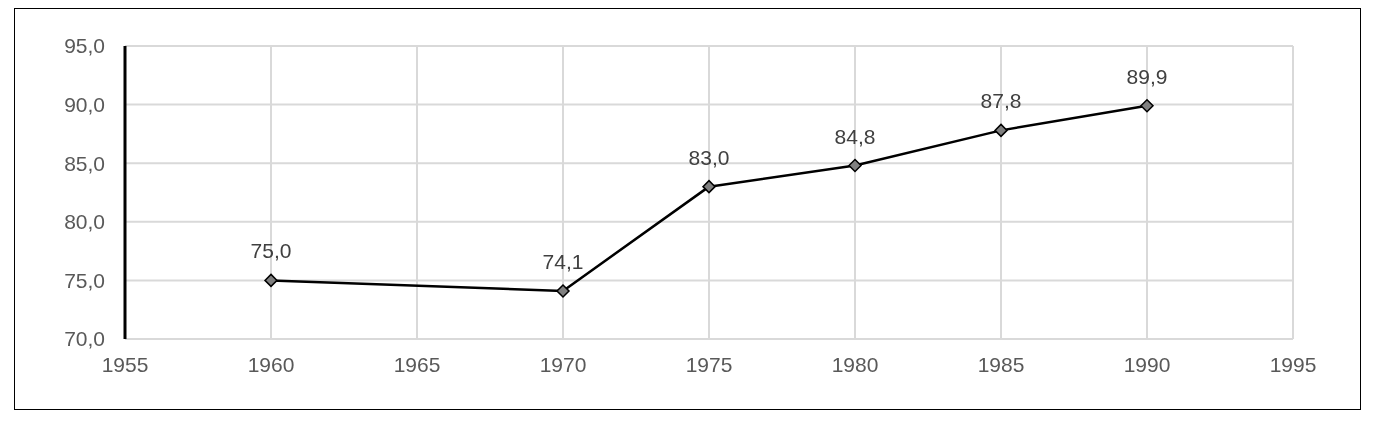 The width and height of the screenshot is (1373, 423). Describe the element at coordinates (84, 222) in the screenshot. I see `y-tick-label: 80,0` at that location.